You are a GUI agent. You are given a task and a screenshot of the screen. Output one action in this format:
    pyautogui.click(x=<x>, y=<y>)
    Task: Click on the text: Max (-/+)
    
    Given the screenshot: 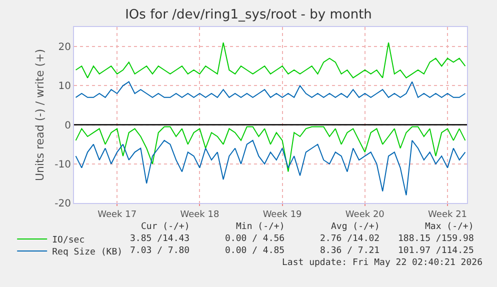 What is the action you would take?
    pyautogui.click(x=449, y=227)
    